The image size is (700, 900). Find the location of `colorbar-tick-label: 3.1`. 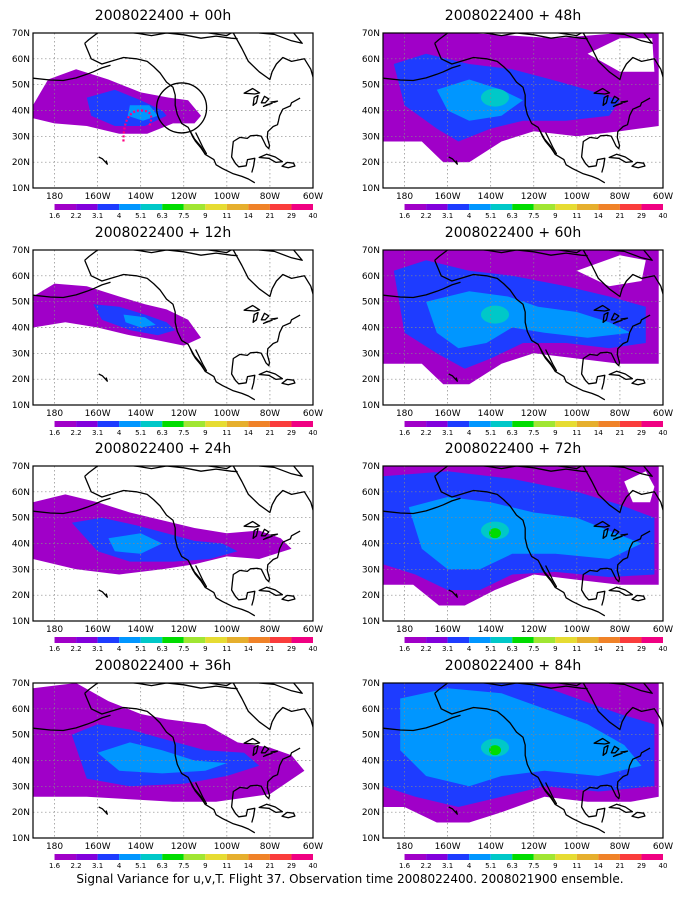

colorbar-tick-label: 3.1 is located at coordinates (97, 433).